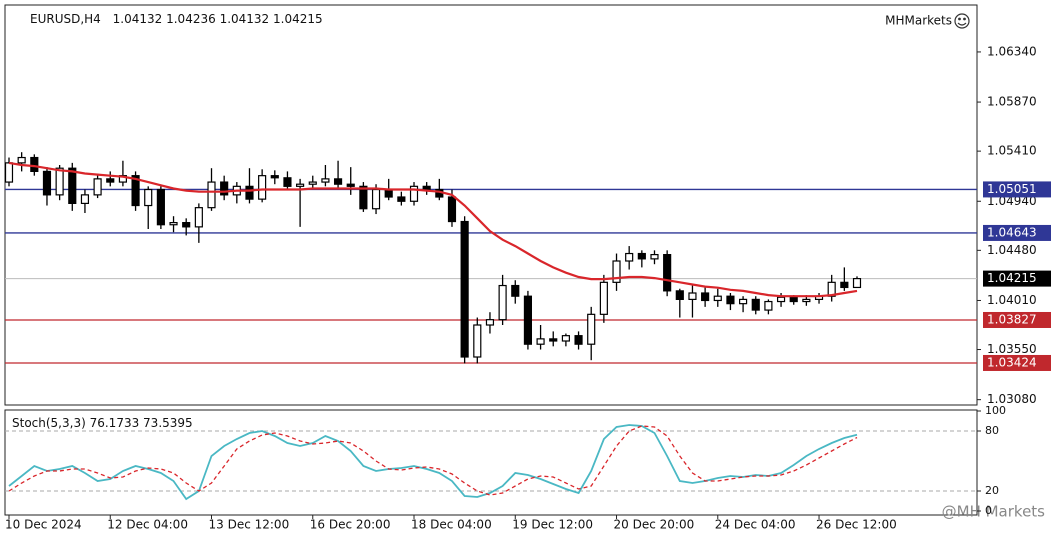 Image resolution: width=1058 pixels, height=545 pixels. What do you see at coordinates (249, 525) in the screenshot?
I see `x-tick-label: 13 Dec 12:00` at bounding box center [249, 525].